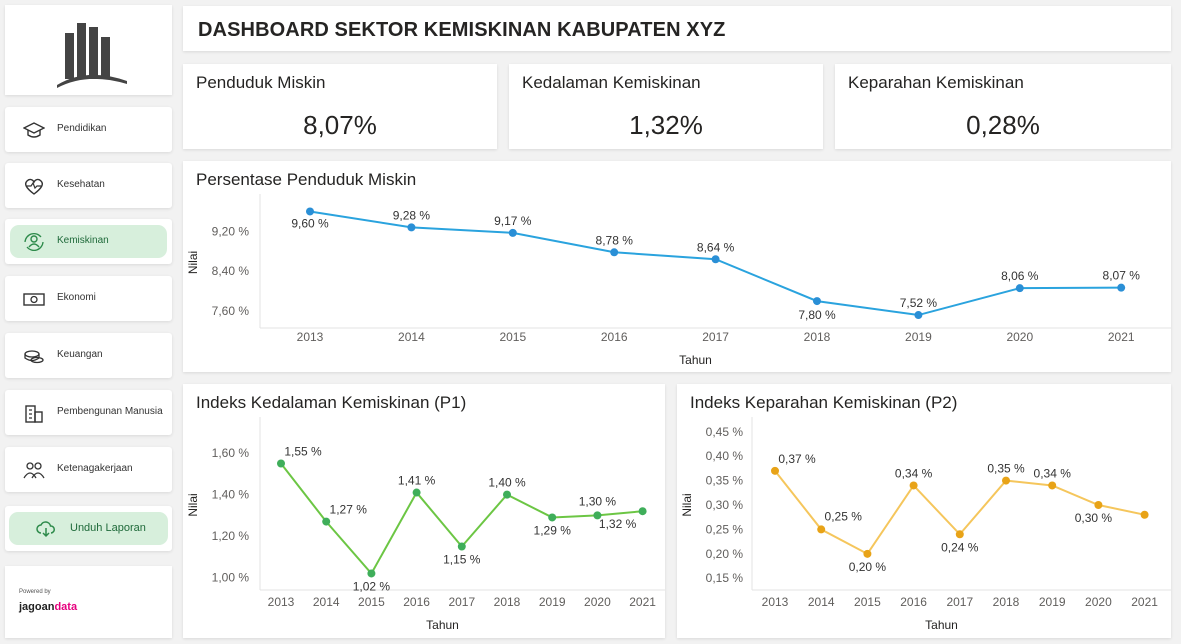  I want to click on sidebar-item-kesehatan: Kesehatan, so click(88, 185).